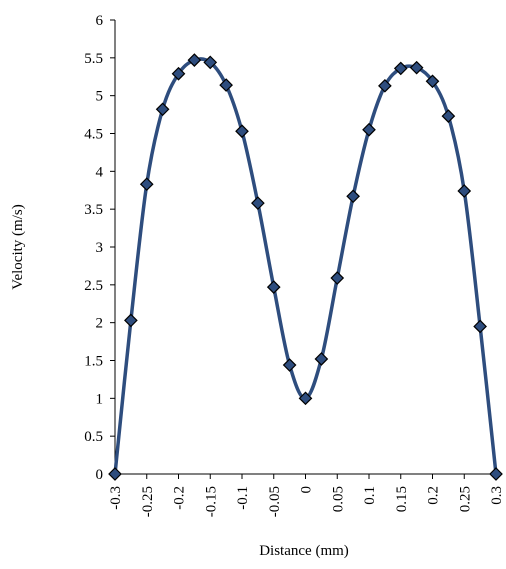 This screenshot has height=569, width=506. What do you see at coordinates (338, 499) in the screenshot?
I see `x-tick-label: 0.05` at bounding box center [338, 499].